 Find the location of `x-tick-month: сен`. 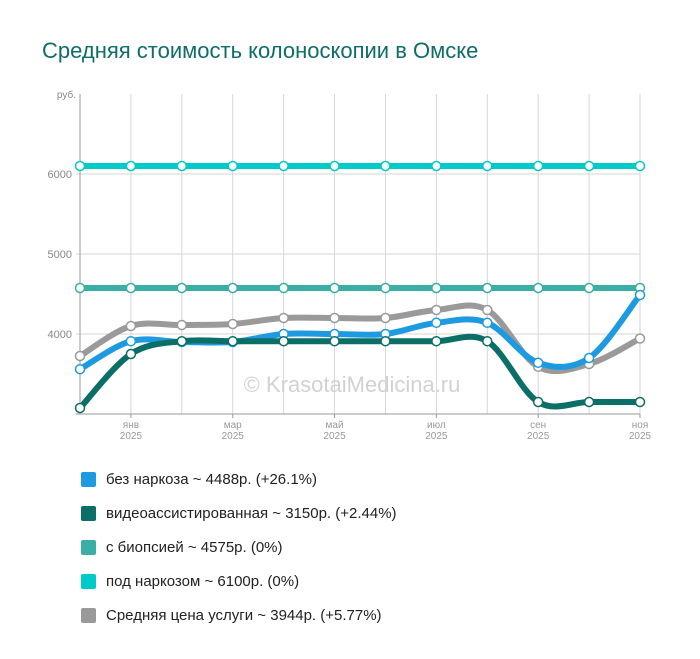

x-tick-month: сен is located at coordinates (538, 425).